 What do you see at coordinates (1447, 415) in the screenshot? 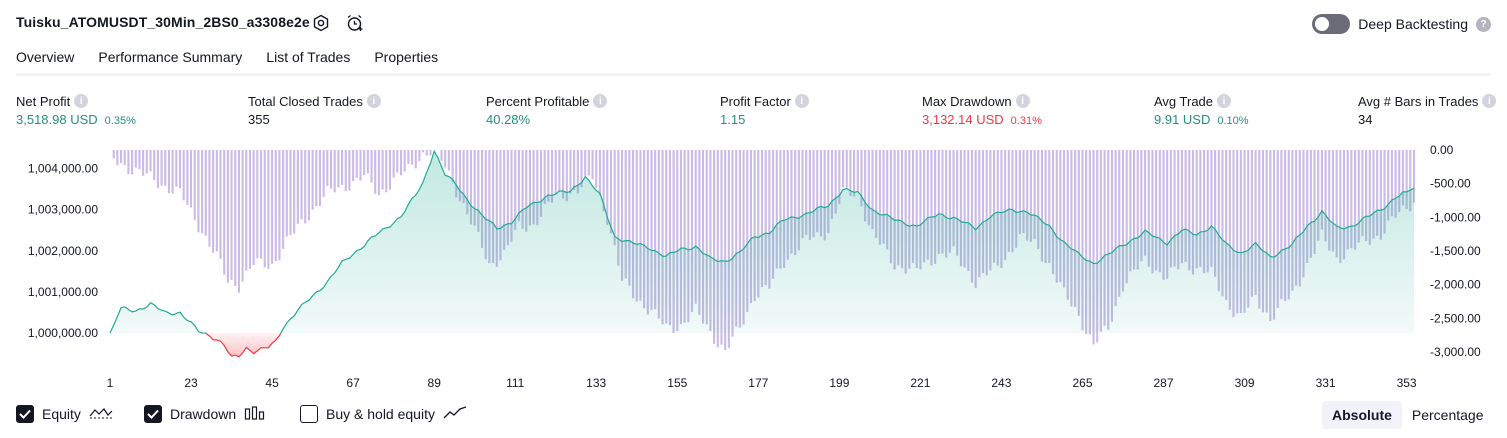
I see `percentage-button: Percentage` at bounding box center [1447, 415].